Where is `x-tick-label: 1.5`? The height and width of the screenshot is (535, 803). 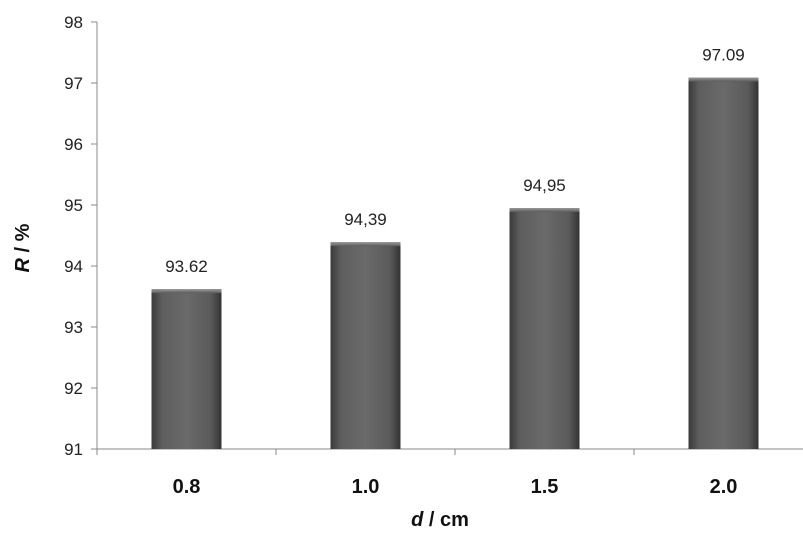
x-tick-label: 1.5 is located at coordinates (545, 487).